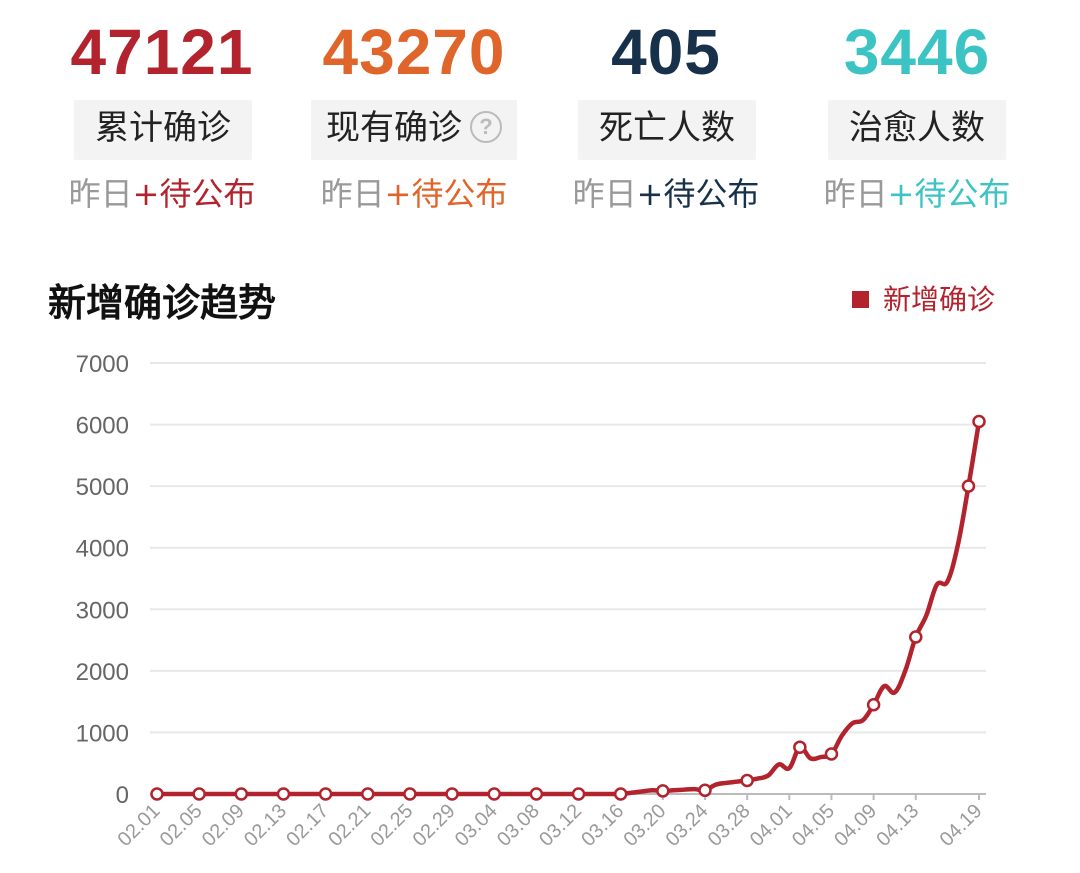 This screenshot has width=1080, height=873. Describe the element at coordinates (855, 825) in the screenshot. I see `x-tick-label: 04.09` at that location.